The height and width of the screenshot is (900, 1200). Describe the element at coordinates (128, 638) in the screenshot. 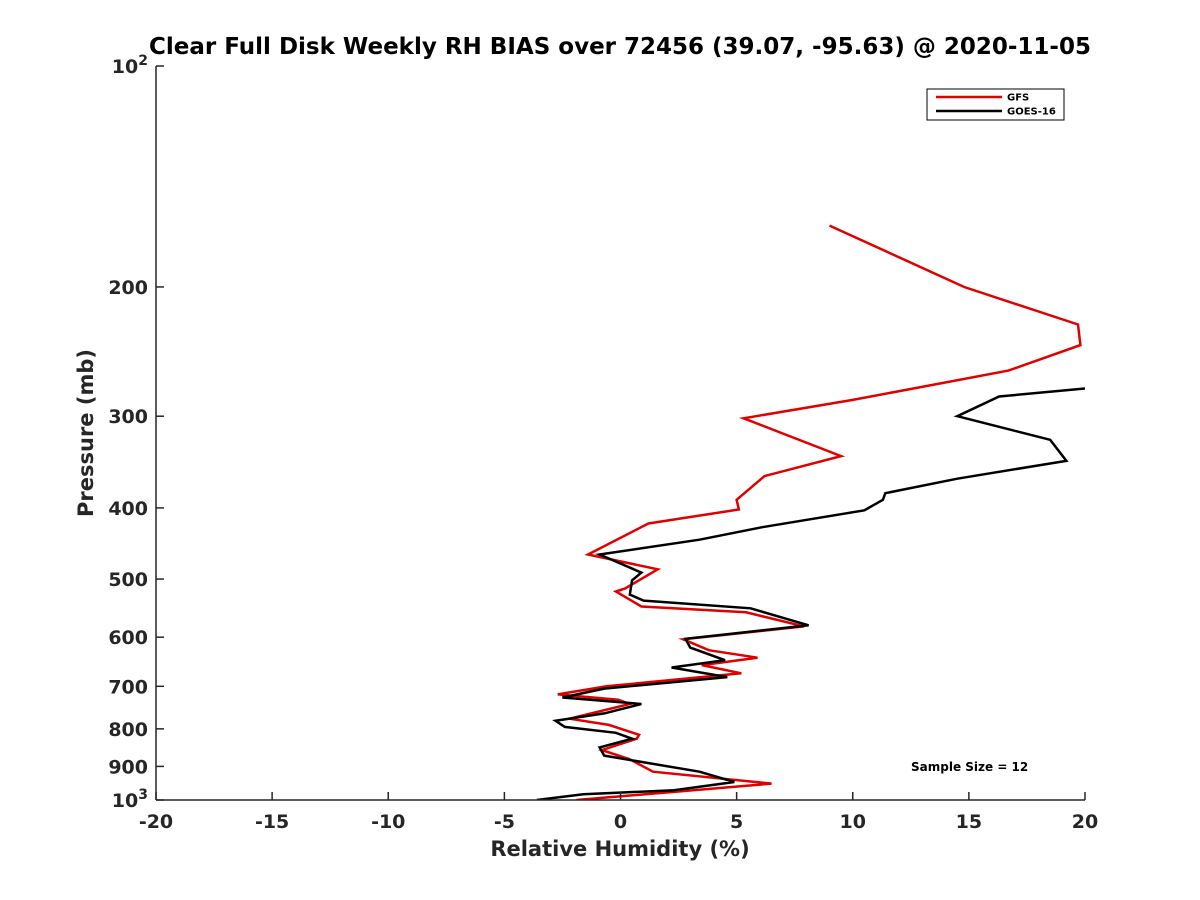

I see `y-tick-label: 600` at that location.